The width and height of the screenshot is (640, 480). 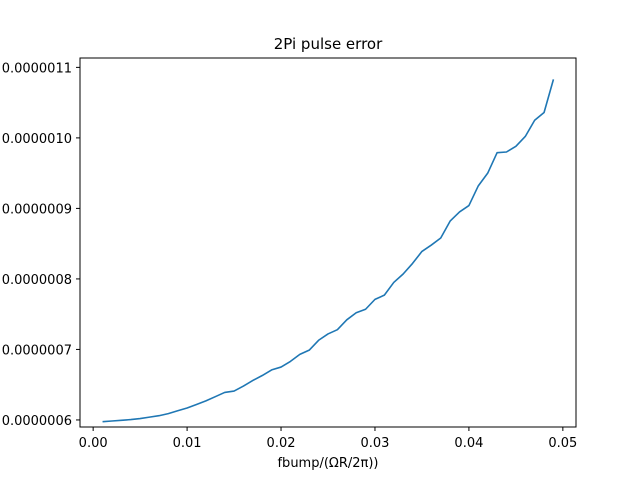 What do you see at coordinates (37, 209) in the screenshot?
I see `y-tick-label: 0.0000009` at bounding box center [37, 209].